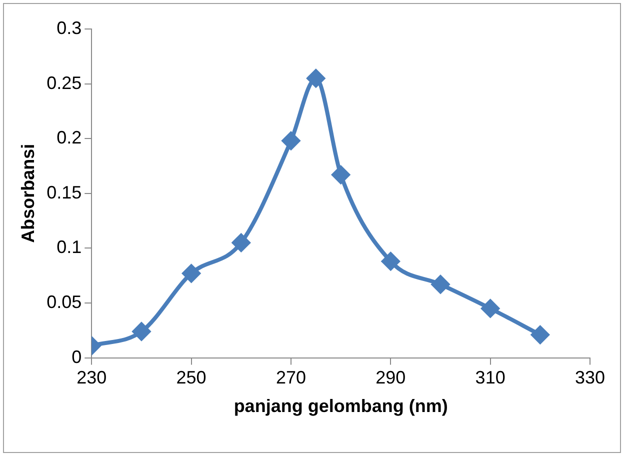  What do you see at coordinates (28, 193) in the screenshot?
I see `y-axis-title: Absorbansi` at bounding box center [28, 193].